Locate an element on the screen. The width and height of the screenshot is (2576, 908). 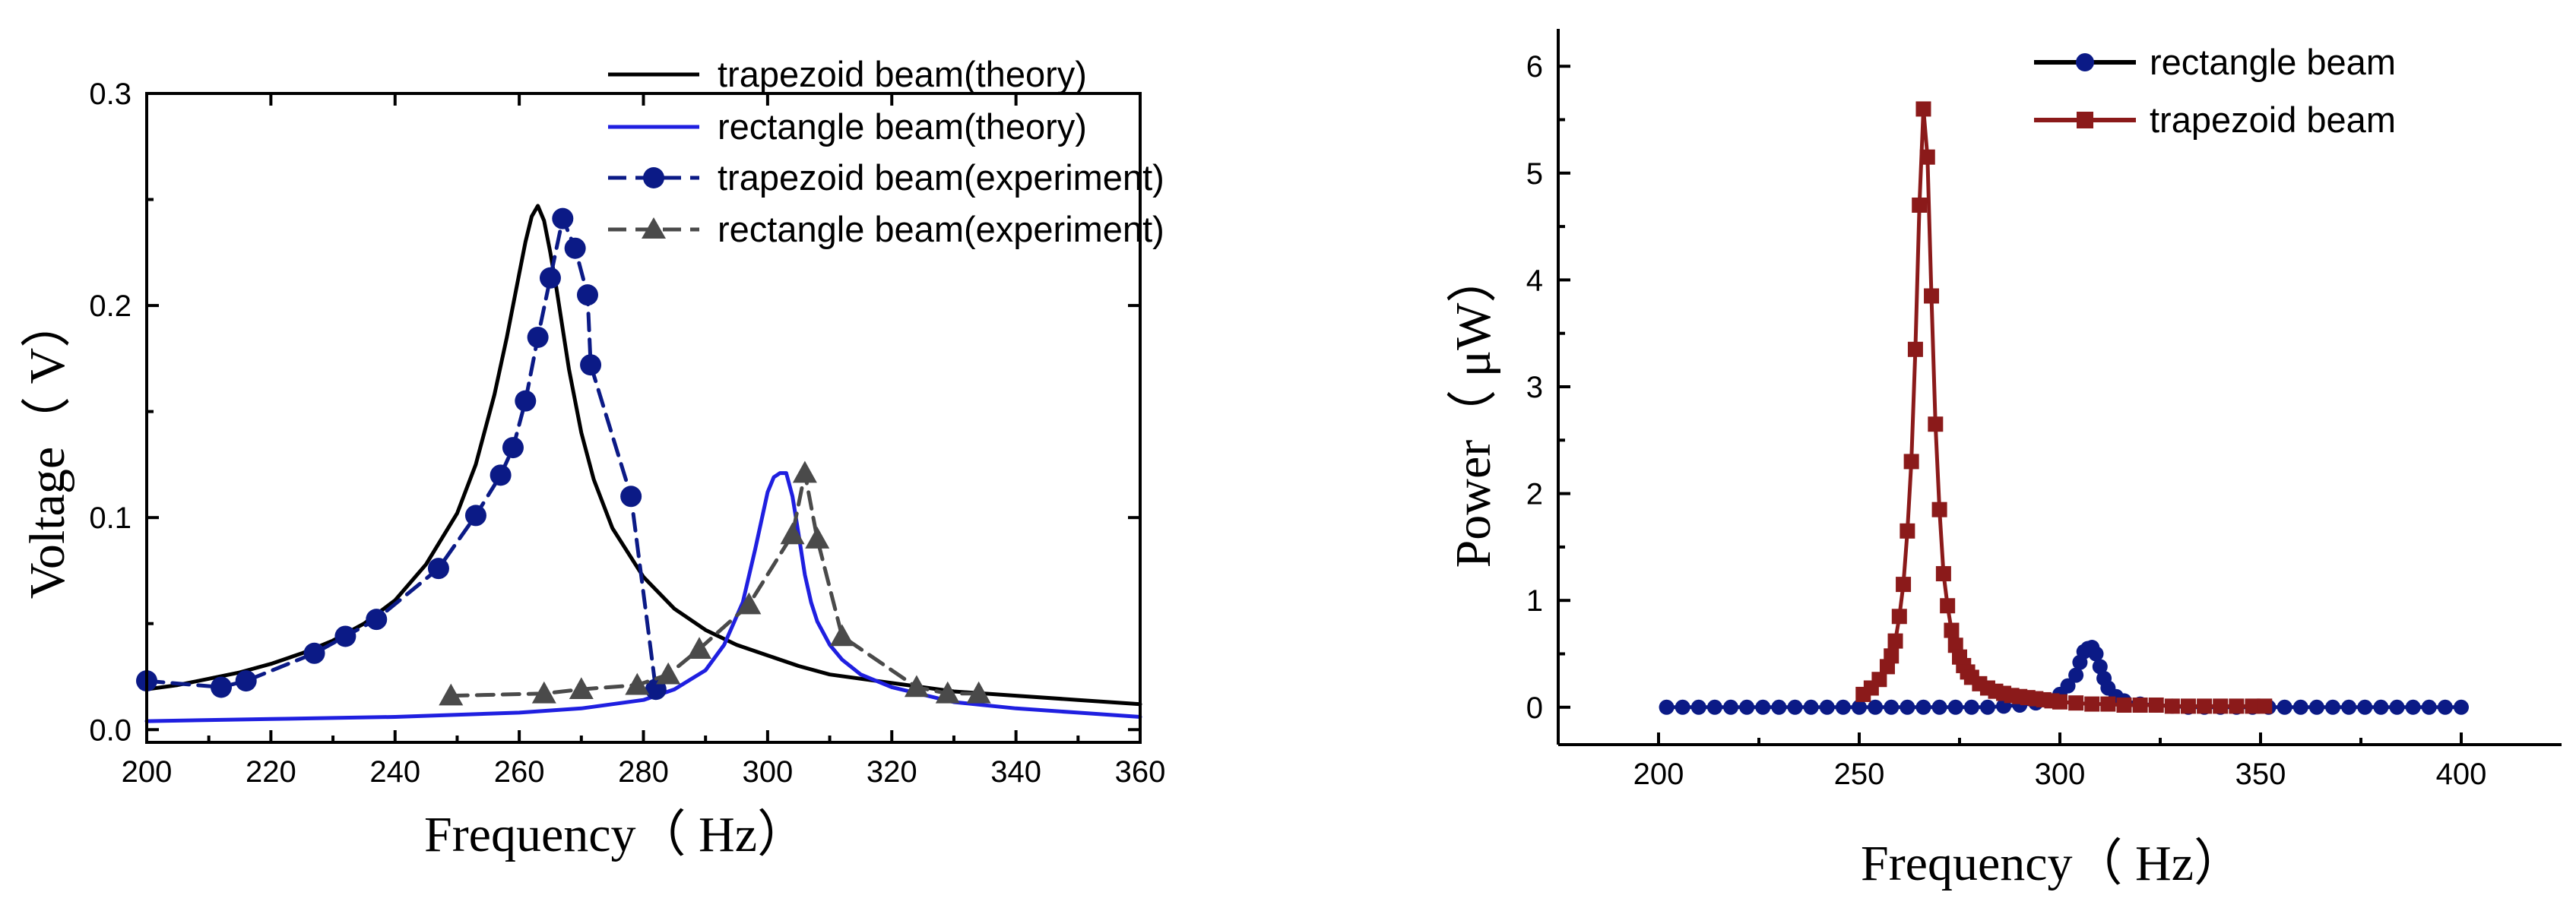
y-tick-label: 0 is located at coordinates (1534, 708).